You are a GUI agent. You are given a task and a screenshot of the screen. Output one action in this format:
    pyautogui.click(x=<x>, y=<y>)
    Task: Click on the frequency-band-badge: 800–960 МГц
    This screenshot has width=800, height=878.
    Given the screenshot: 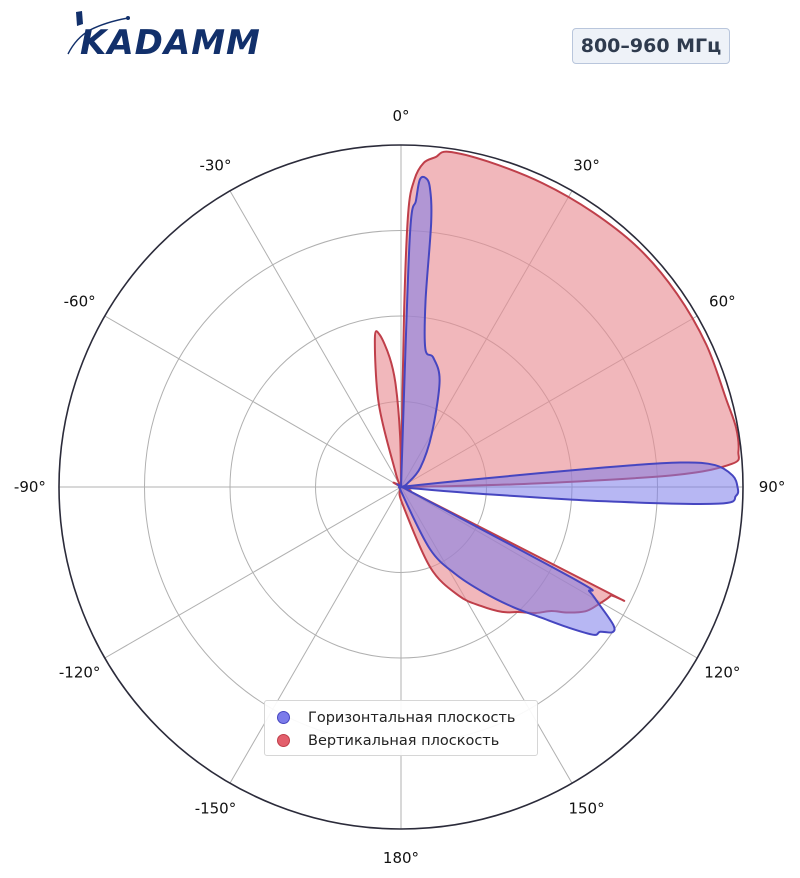 What is the action you would take?
    pyautogui.click(x=651, y=46)
    